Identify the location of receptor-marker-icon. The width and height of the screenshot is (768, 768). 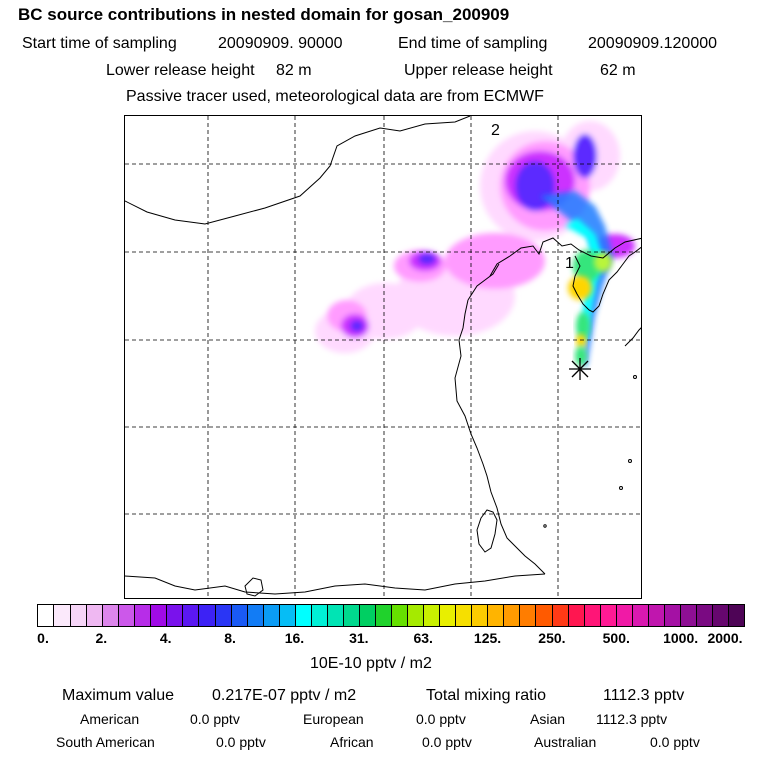
(580, 369).